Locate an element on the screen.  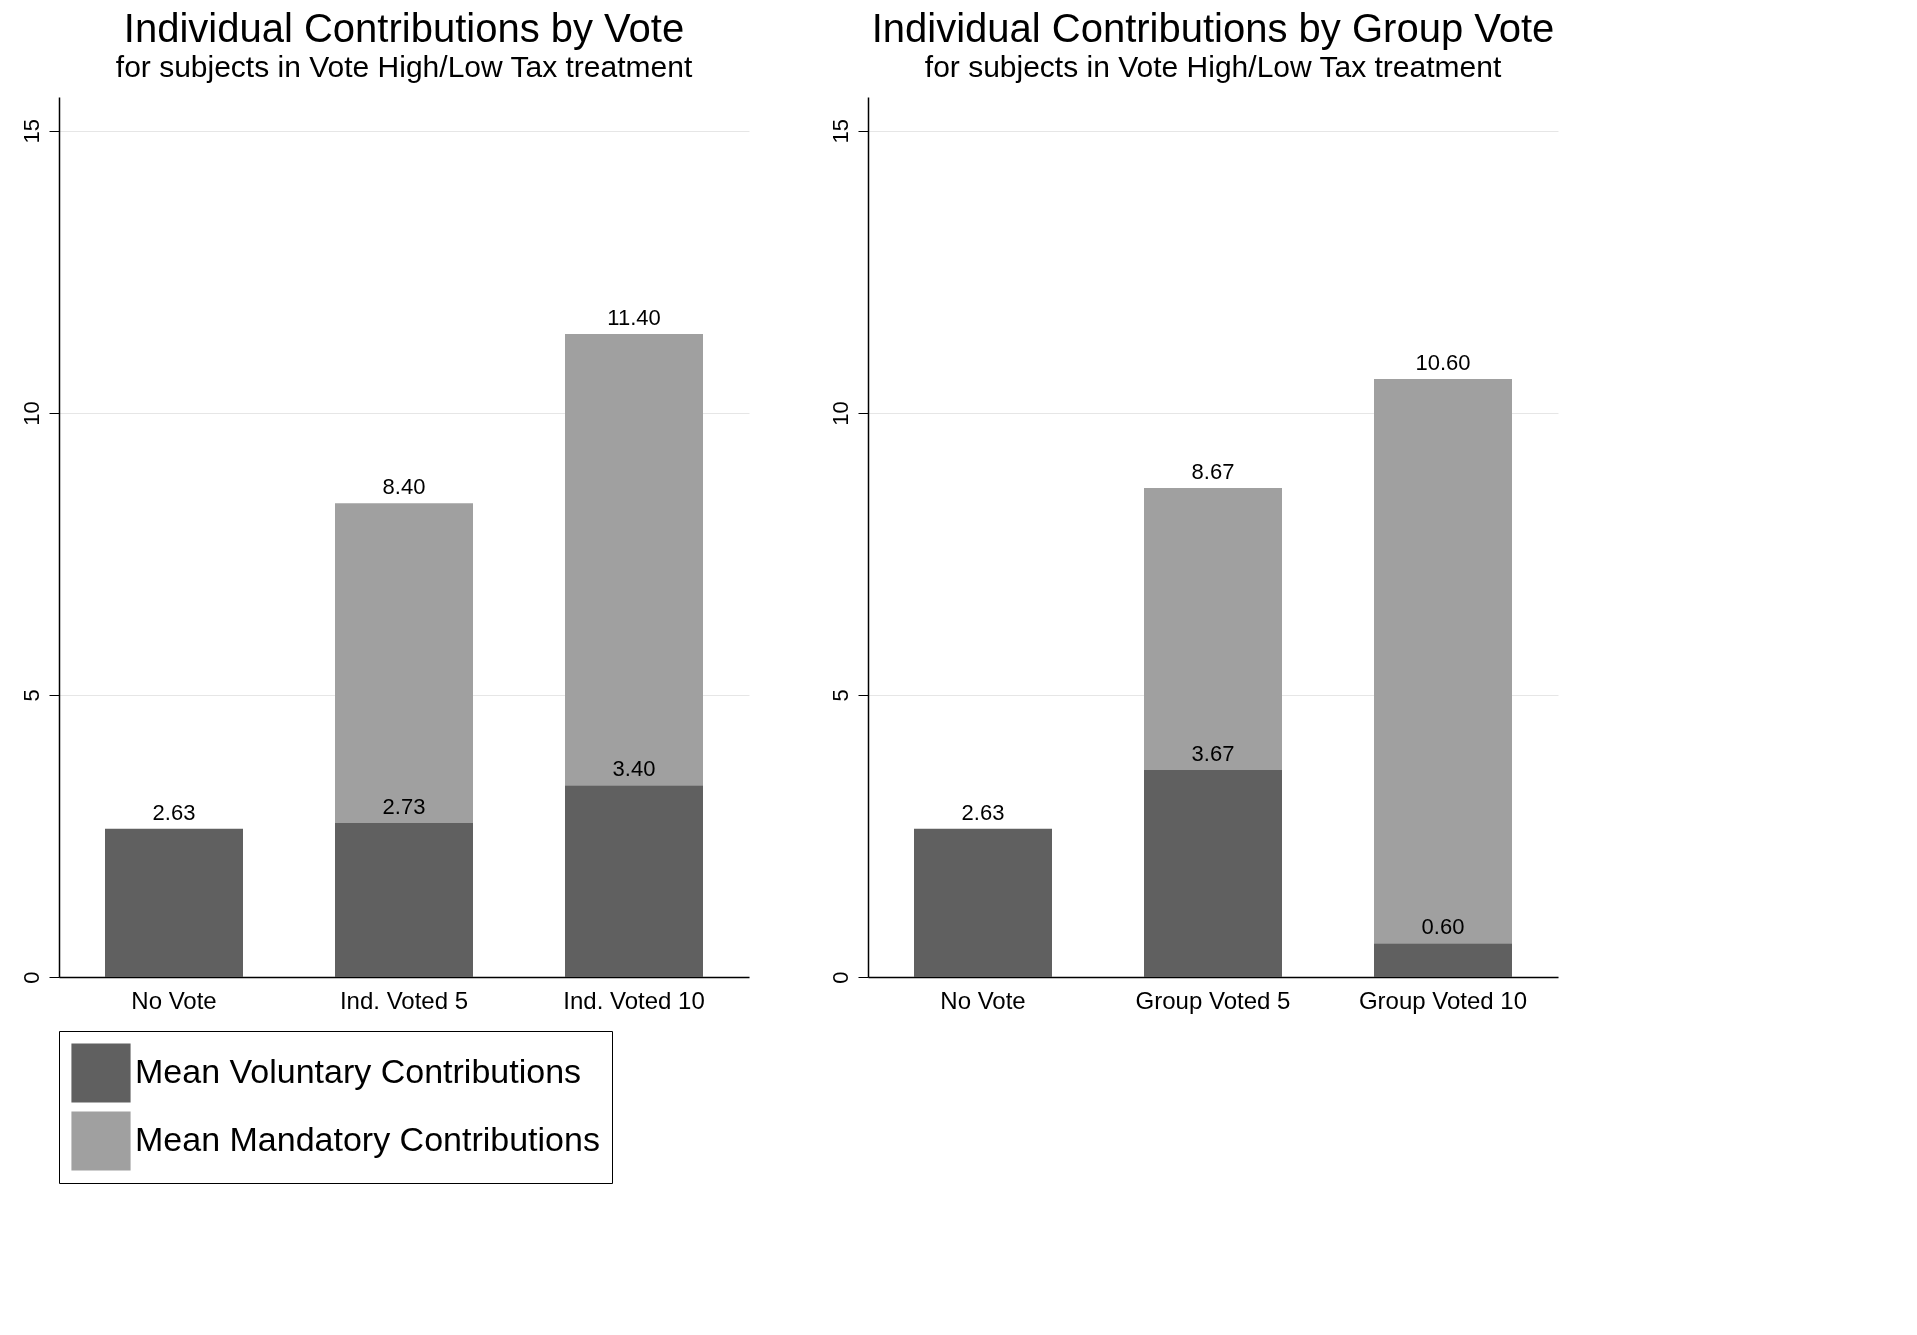
legend-label: Mean Voluntary Contributions is located at coordinates (358, 1071).